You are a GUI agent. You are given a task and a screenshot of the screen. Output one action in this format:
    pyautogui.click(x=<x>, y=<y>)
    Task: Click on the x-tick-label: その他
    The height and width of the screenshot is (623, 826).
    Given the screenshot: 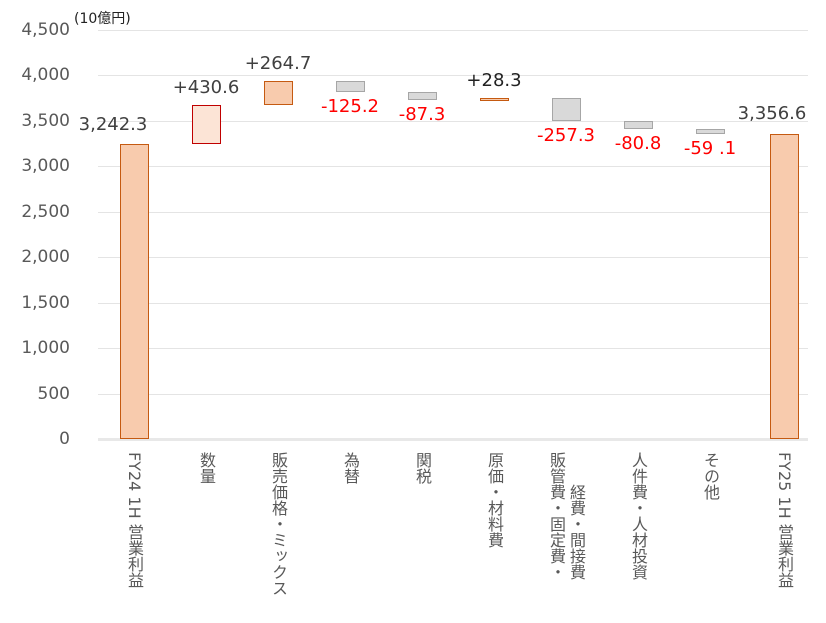 What is the action you would take?
    pyautogui.click(x=710, y=476)
    